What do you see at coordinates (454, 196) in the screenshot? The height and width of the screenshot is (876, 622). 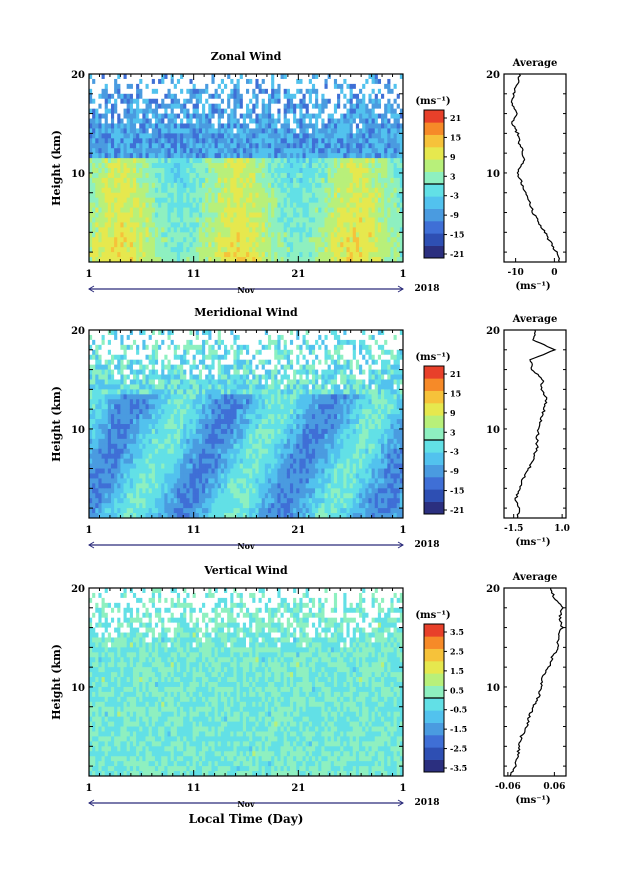 I see `colorbar-tick-label: -3` at bounding box center [454, 196].